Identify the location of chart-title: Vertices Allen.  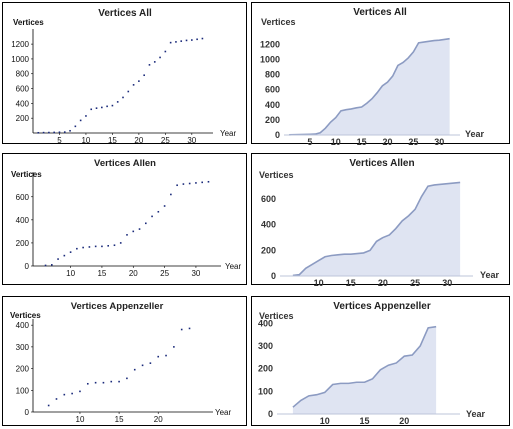
(381, 163).